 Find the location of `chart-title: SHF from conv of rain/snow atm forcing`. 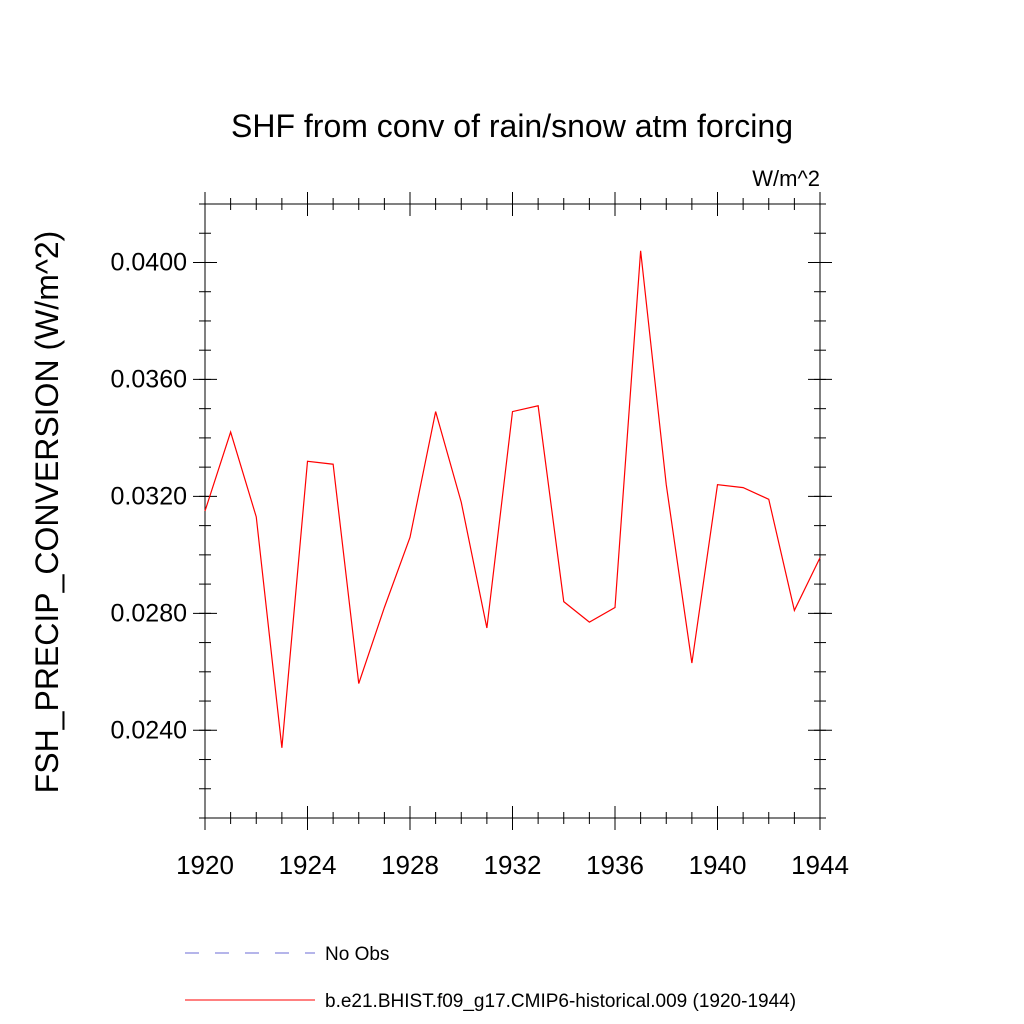

chart-title: SHF from conv of rain/snow atm forcing is located at coordinates (512, 126).